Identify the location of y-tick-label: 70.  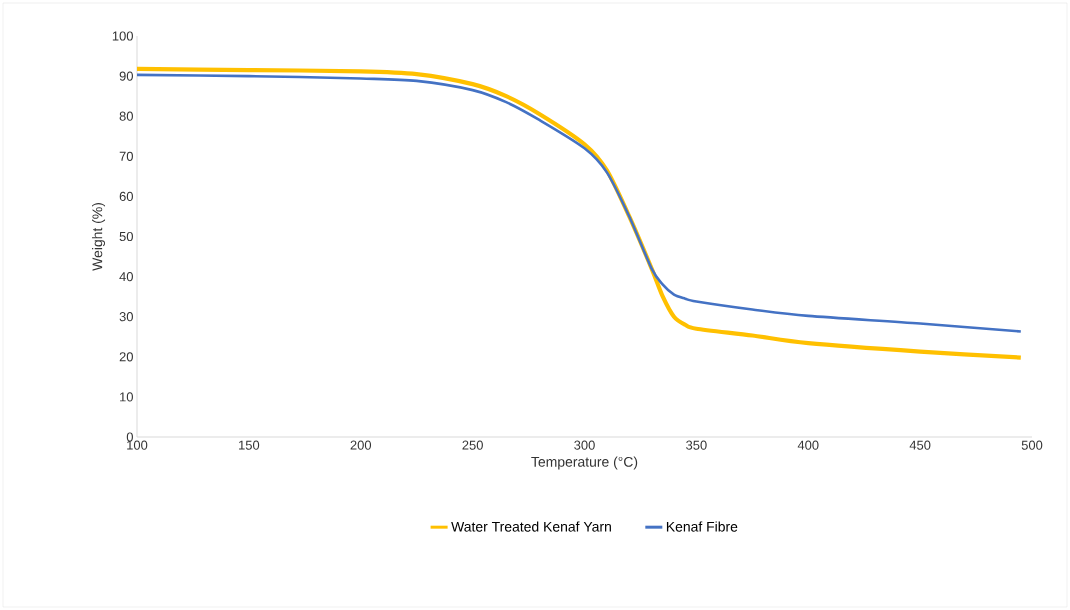
(126, 156).